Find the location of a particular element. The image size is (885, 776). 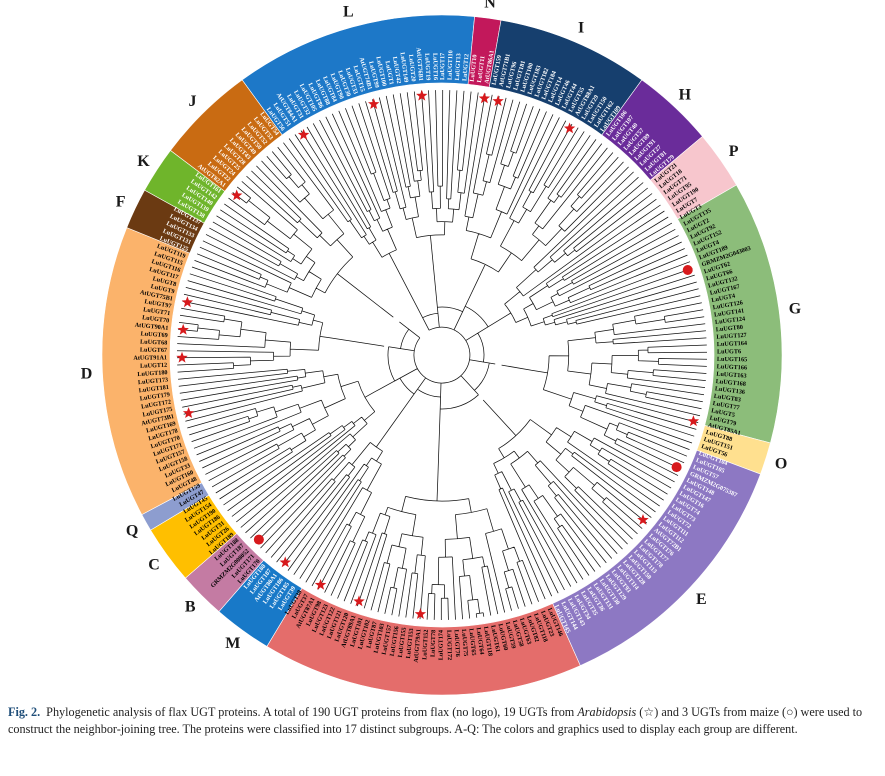

group-label-n: N is located at coordinates (490, 5).